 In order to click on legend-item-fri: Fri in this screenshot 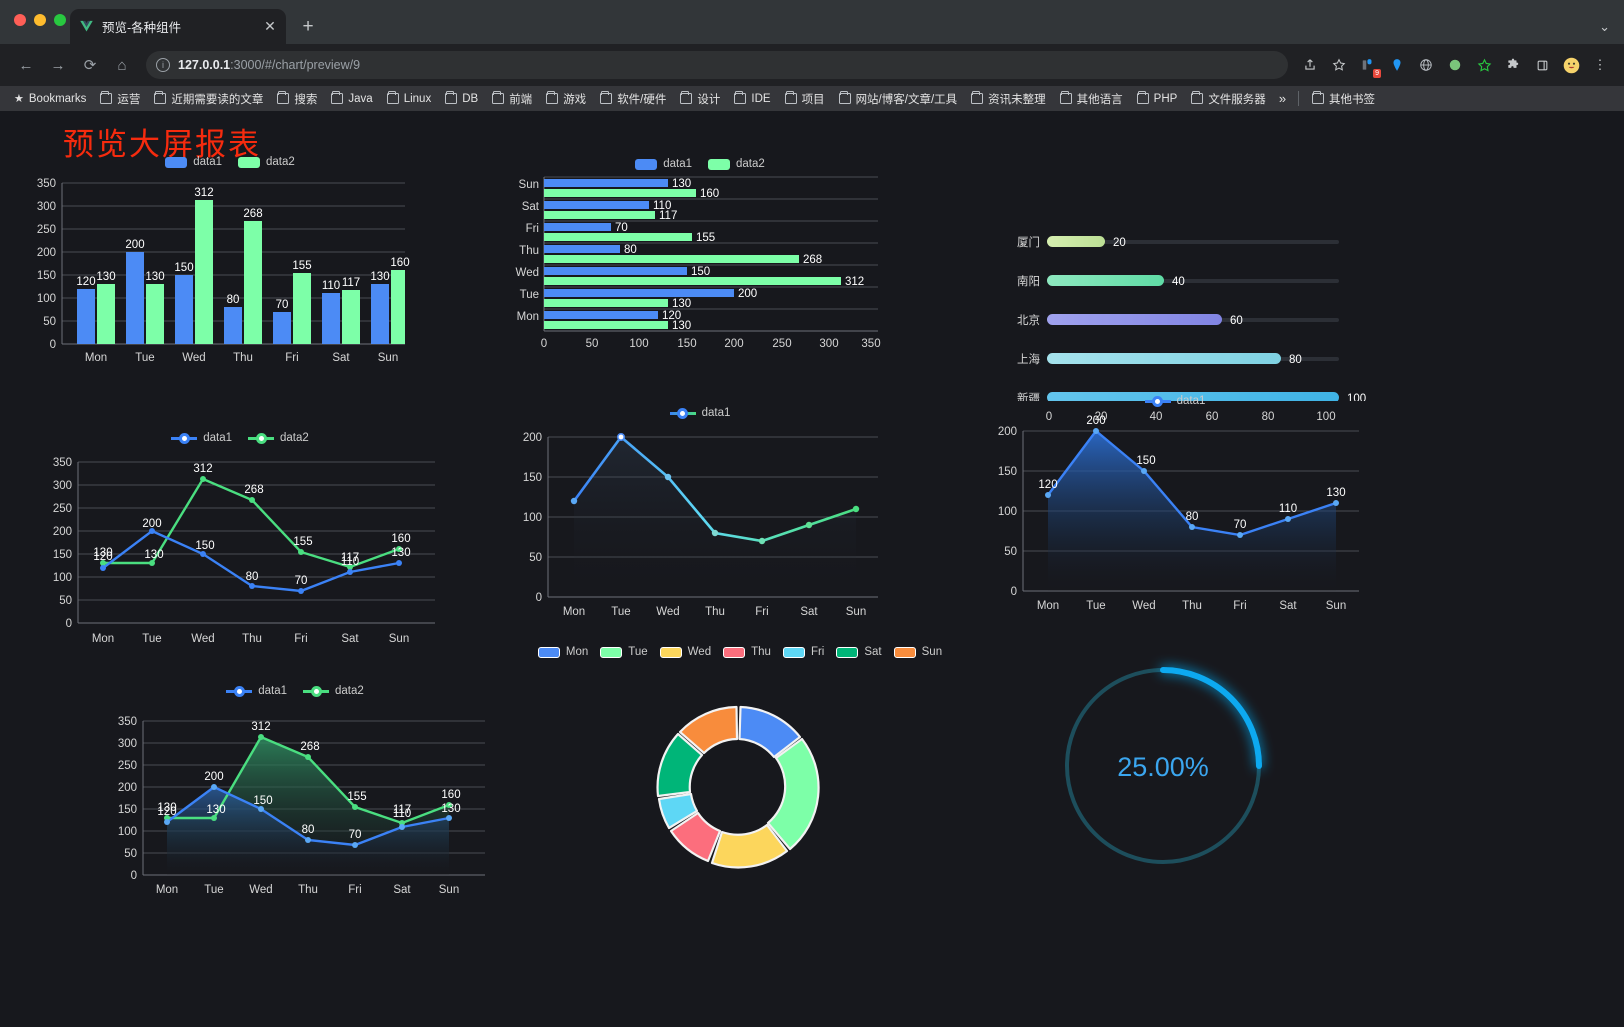, I will do `click(803, 652)`.